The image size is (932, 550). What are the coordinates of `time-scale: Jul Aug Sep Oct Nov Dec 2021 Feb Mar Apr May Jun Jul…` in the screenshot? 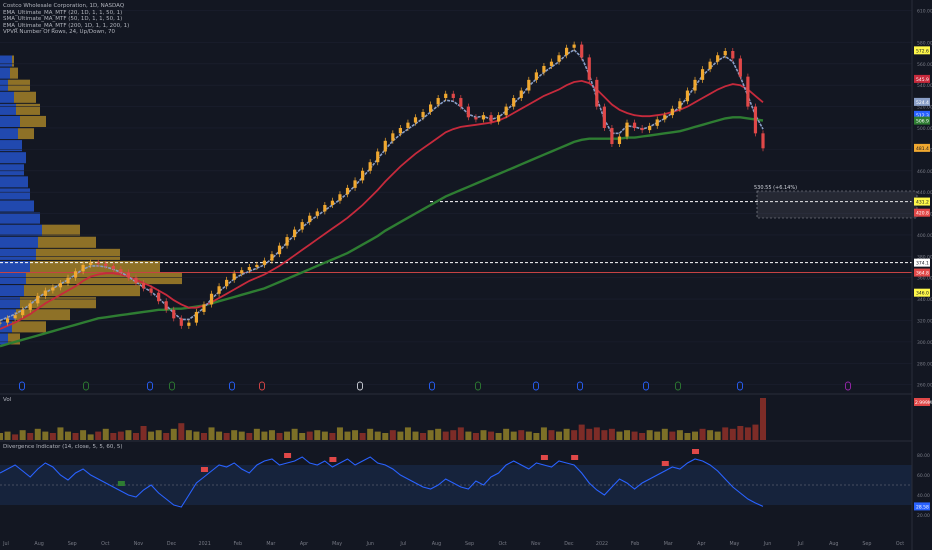 It's located at (453, 544).